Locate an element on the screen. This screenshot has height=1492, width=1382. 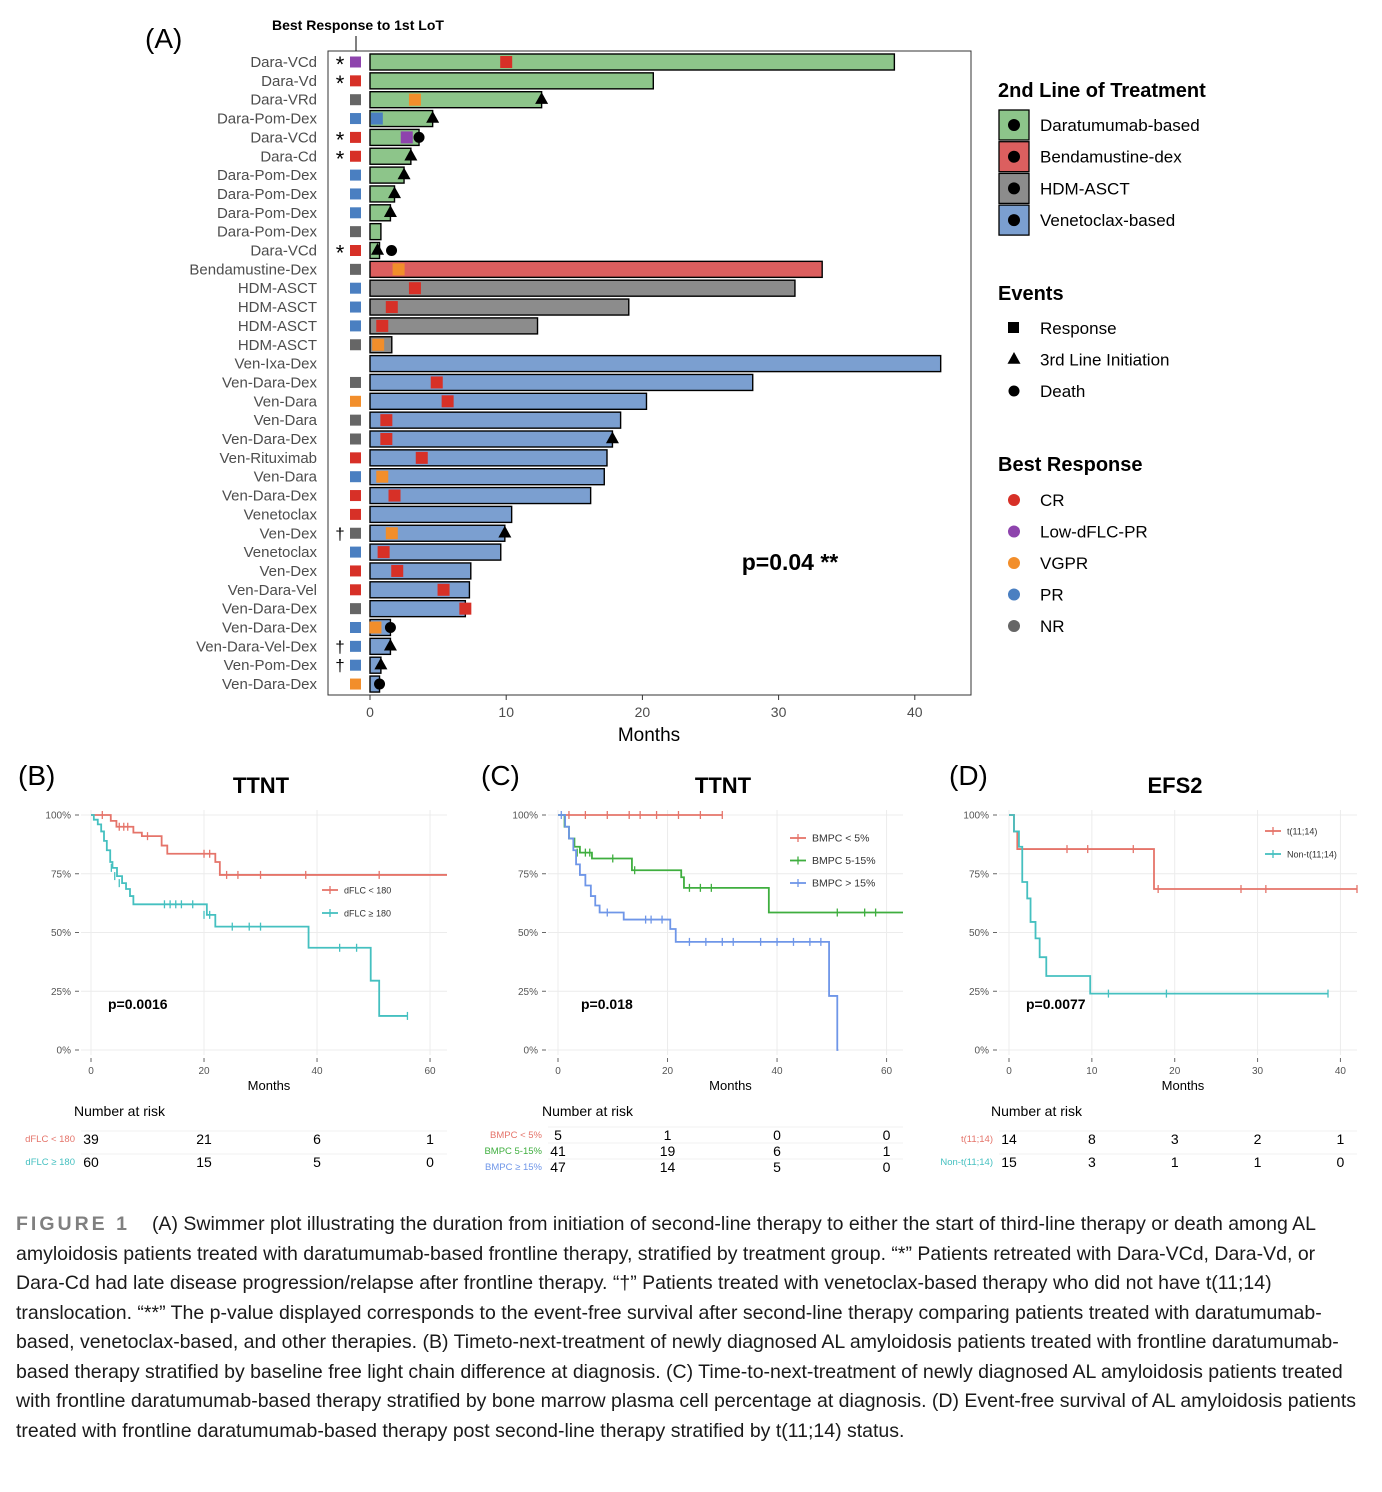
patient-label: Dara-VRd is located at coordinates (283, 100).